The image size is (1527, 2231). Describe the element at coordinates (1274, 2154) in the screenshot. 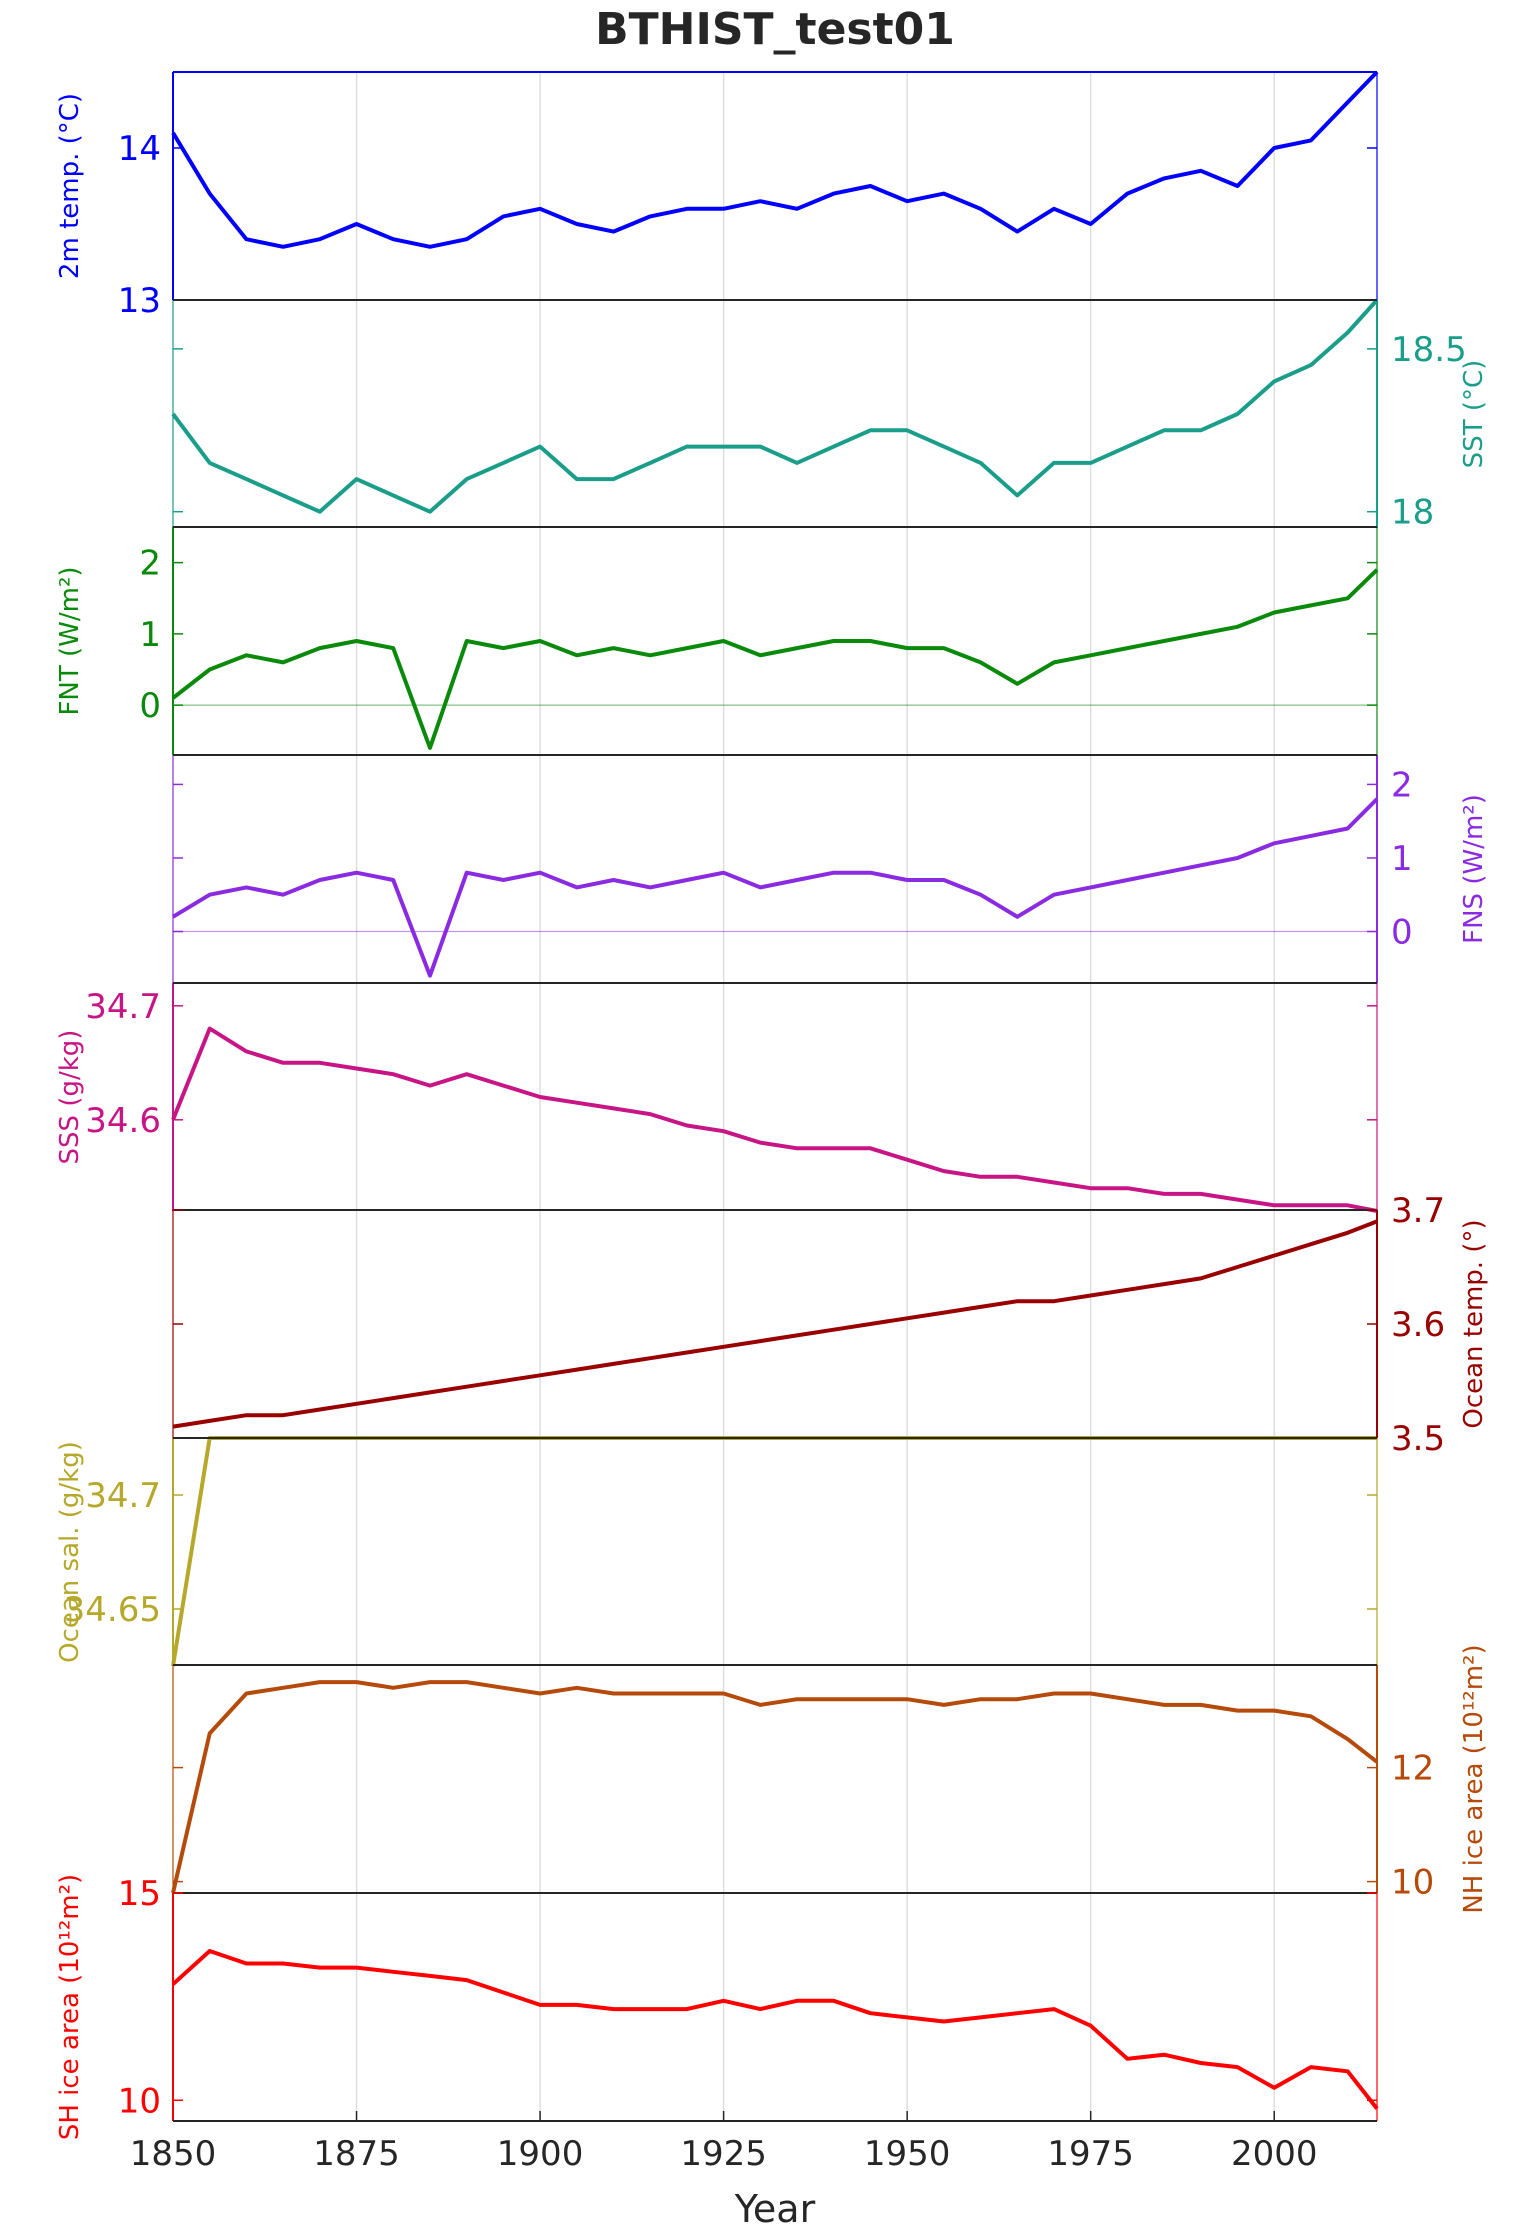

I see `x-tick-label: 2000` at that location.